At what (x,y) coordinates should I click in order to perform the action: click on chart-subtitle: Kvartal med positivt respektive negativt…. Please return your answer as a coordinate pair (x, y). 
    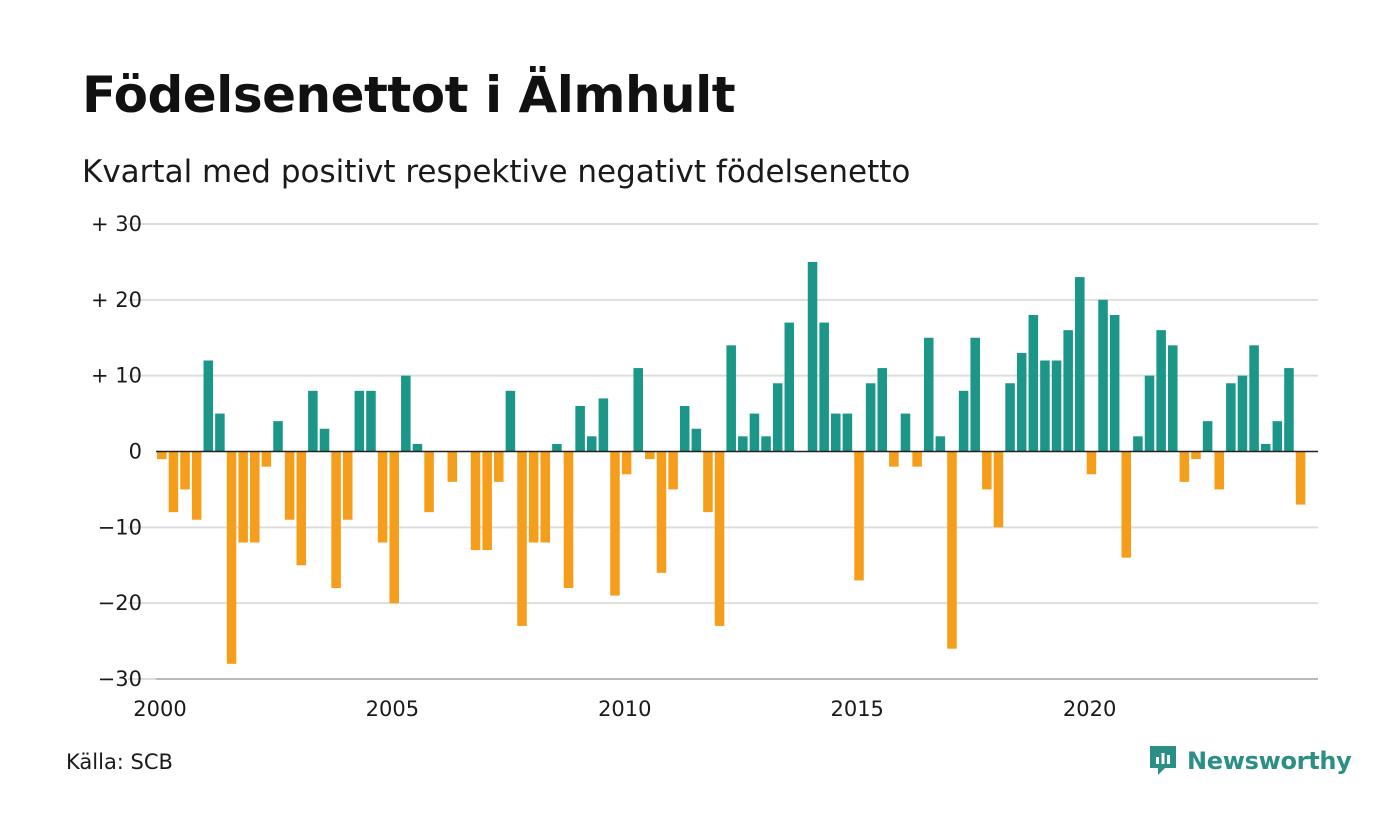
    Looking at the image, I should click on (496, 172).